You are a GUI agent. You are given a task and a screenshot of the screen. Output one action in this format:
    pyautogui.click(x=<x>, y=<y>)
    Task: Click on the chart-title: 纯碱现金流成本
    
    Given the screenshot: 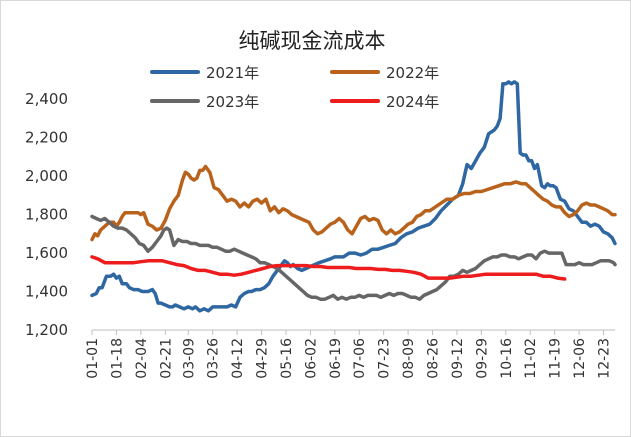 What is the action you would take?
    pyautogui.click(x=312, y=41)
    